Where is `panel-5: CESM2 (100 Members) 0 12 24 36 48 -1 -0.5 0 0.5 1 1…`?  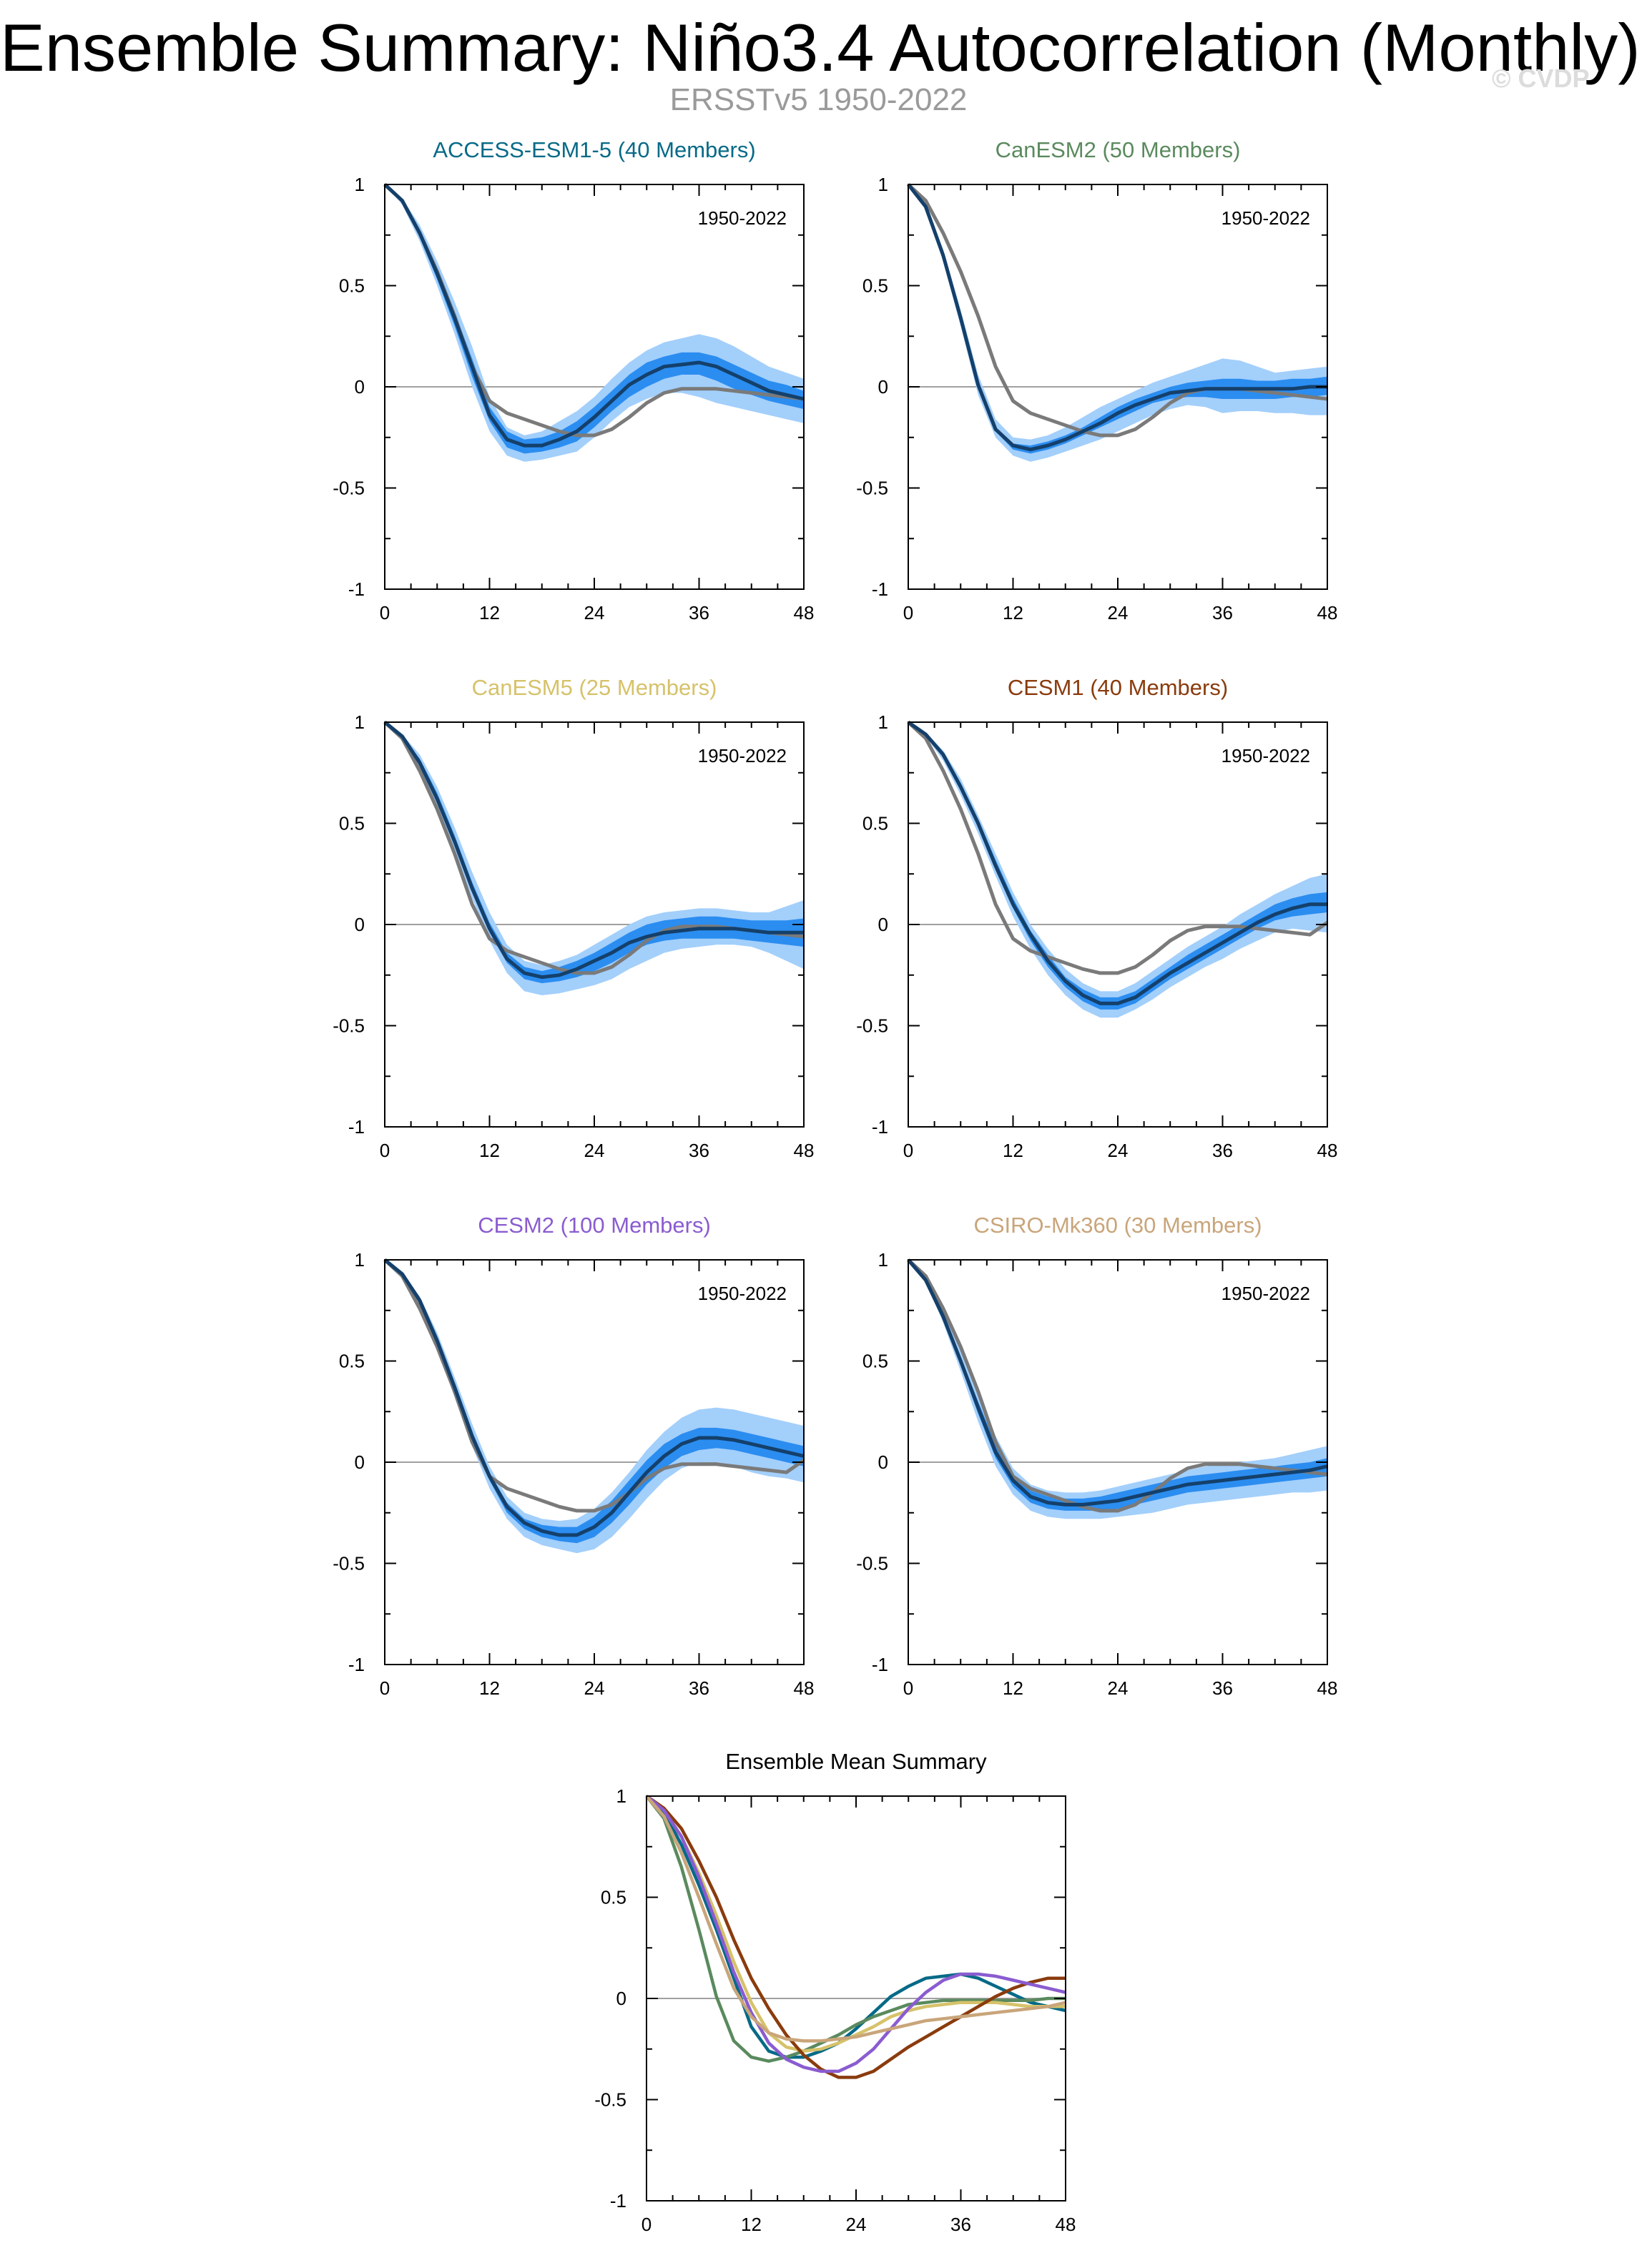 panel-5: CESM2 (100 Members) 0 12 24 36 48 -1 -0.5 0 0.5 1 1… is located at coordinates (573, 1456).